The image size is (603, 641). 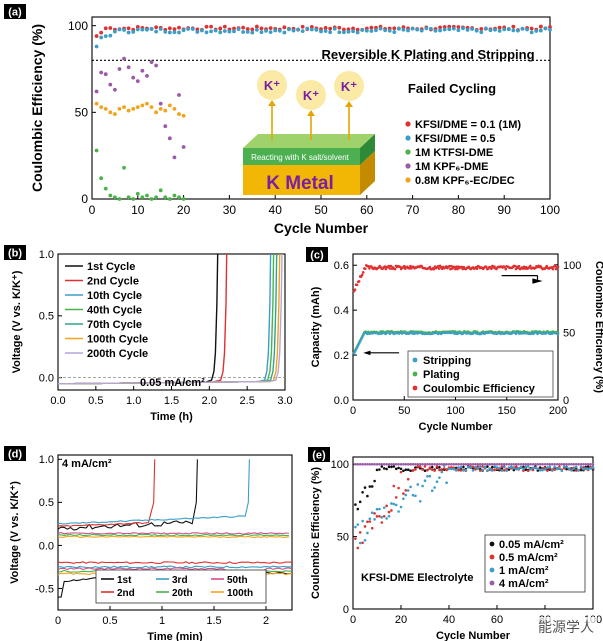 I want to click on y-axis-label-d: Voltage (V vs. K/K⁺), so click(x=15, y=532).